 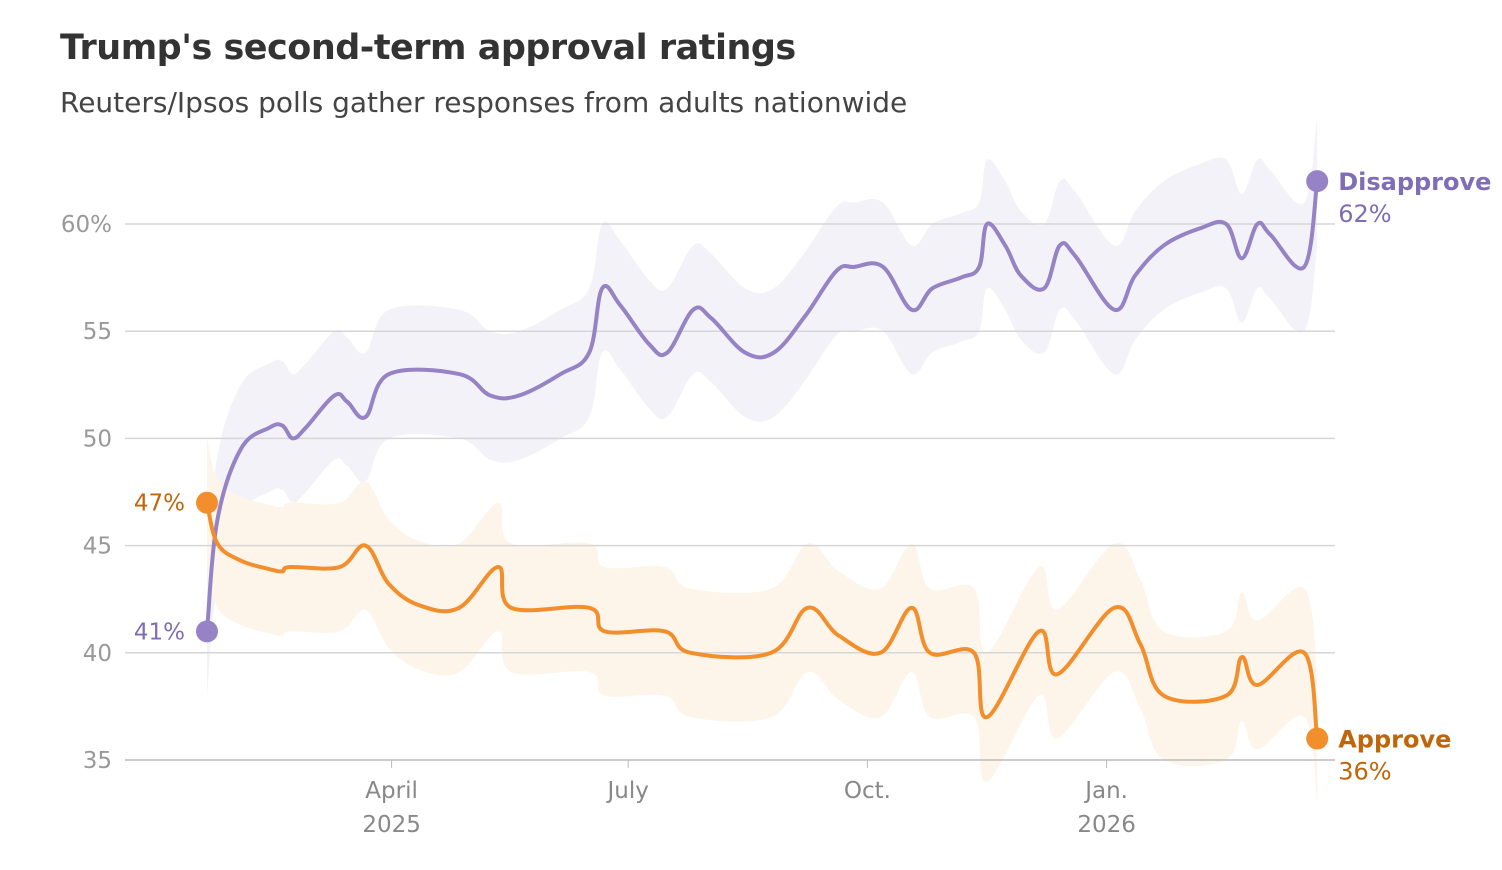 What do you see at coordinates (1364, 772) in the screenshot?
I see `end-label-approve: 36%` at bounding box center [1364, 772].